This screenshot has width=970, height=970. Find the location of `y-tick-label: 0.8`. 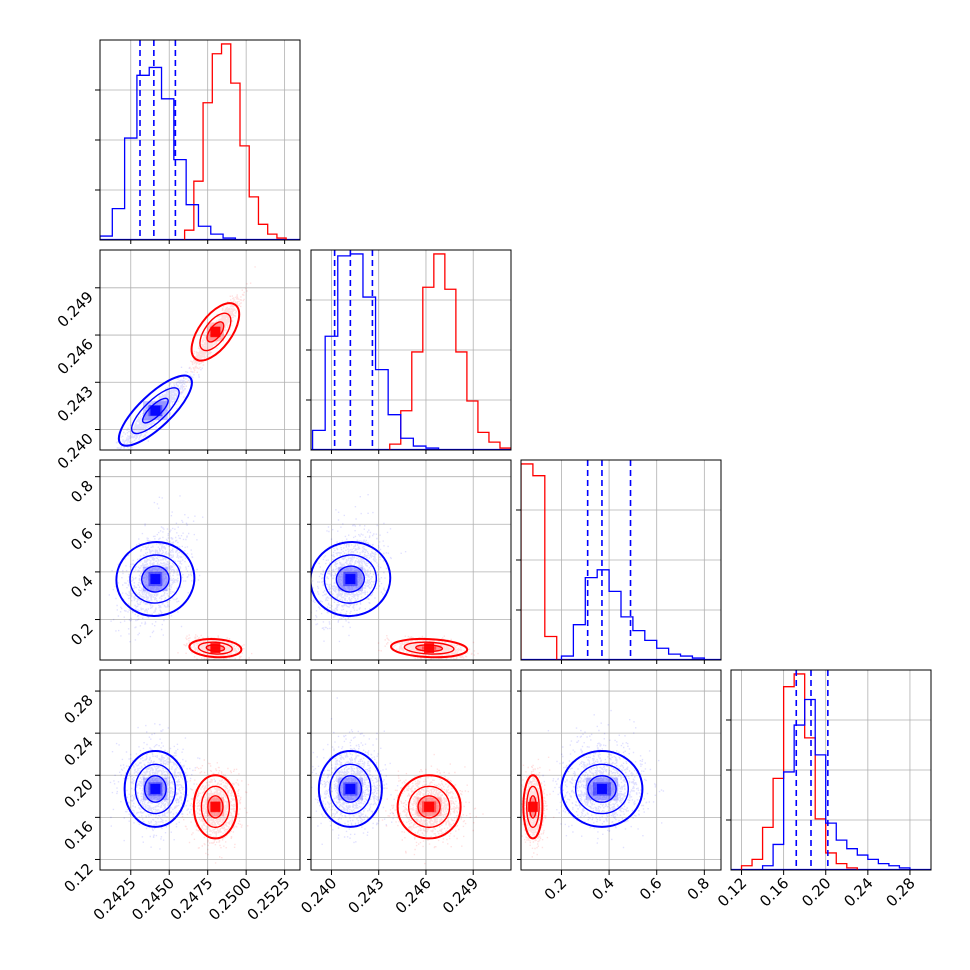

y-tick-label: 0.8 is located at coordinates (82, 492).